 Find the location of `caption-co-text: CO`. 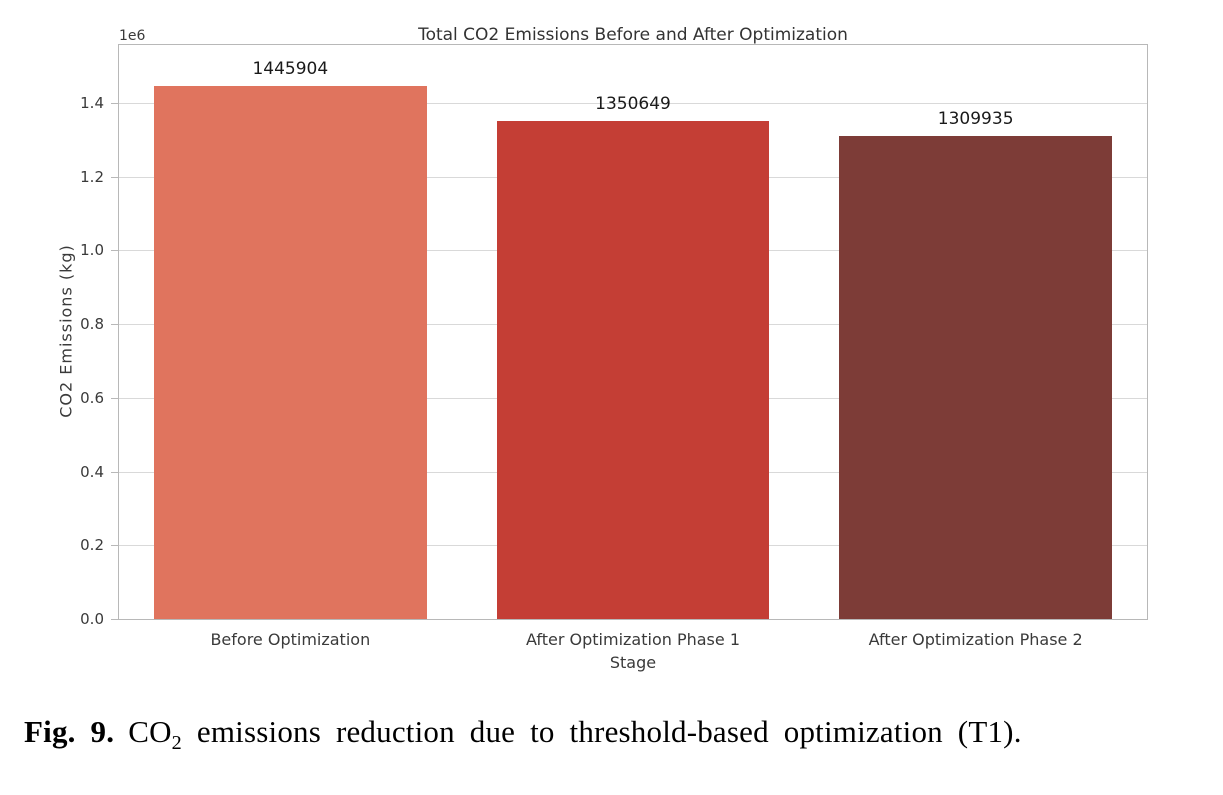

caption-co-text: CO is located at coordinates (150, 731).